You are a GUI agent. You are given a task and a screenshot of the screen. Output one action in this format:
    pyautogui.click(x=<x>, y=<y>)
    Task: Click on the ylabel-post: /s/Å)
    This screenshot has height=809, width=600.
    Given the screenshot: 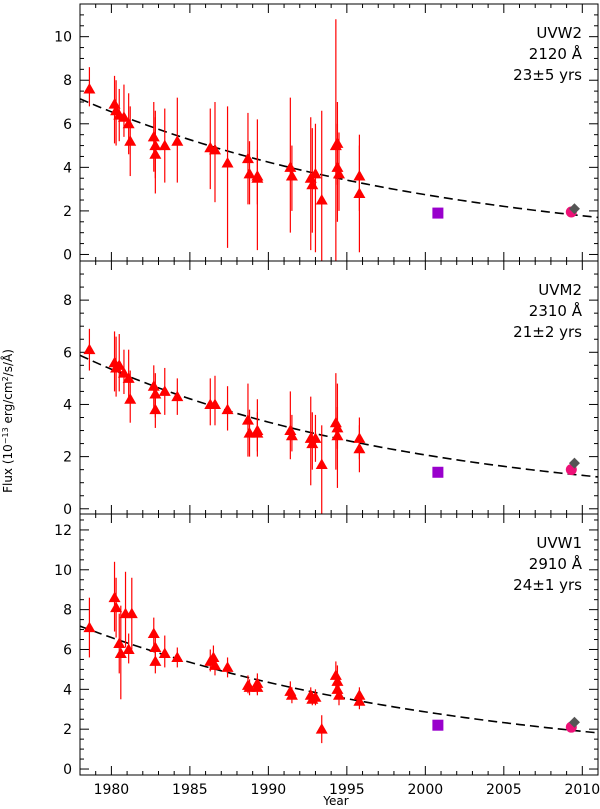 What is the action you would take?
    pyautogui.click(x=7, y=362)
    